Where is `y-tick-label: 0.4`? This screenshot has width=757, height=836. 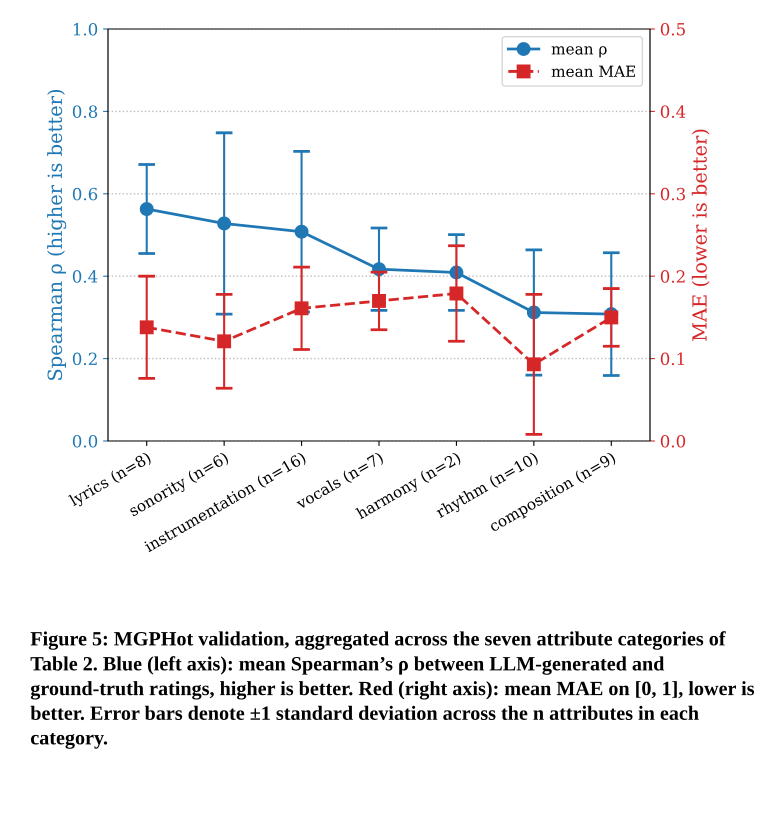 y-tick-label: 0.4 is located at coordinates (85, 276).